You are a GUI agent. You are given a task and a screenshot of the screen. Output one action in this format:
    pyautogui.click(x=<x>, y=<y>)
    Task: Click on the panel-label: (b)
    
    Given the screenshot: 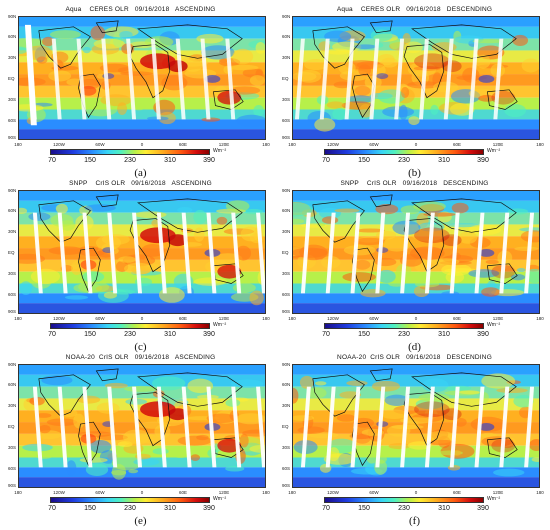 What is the action you would take?
    pyautogui.click(x=414, y=173)
    